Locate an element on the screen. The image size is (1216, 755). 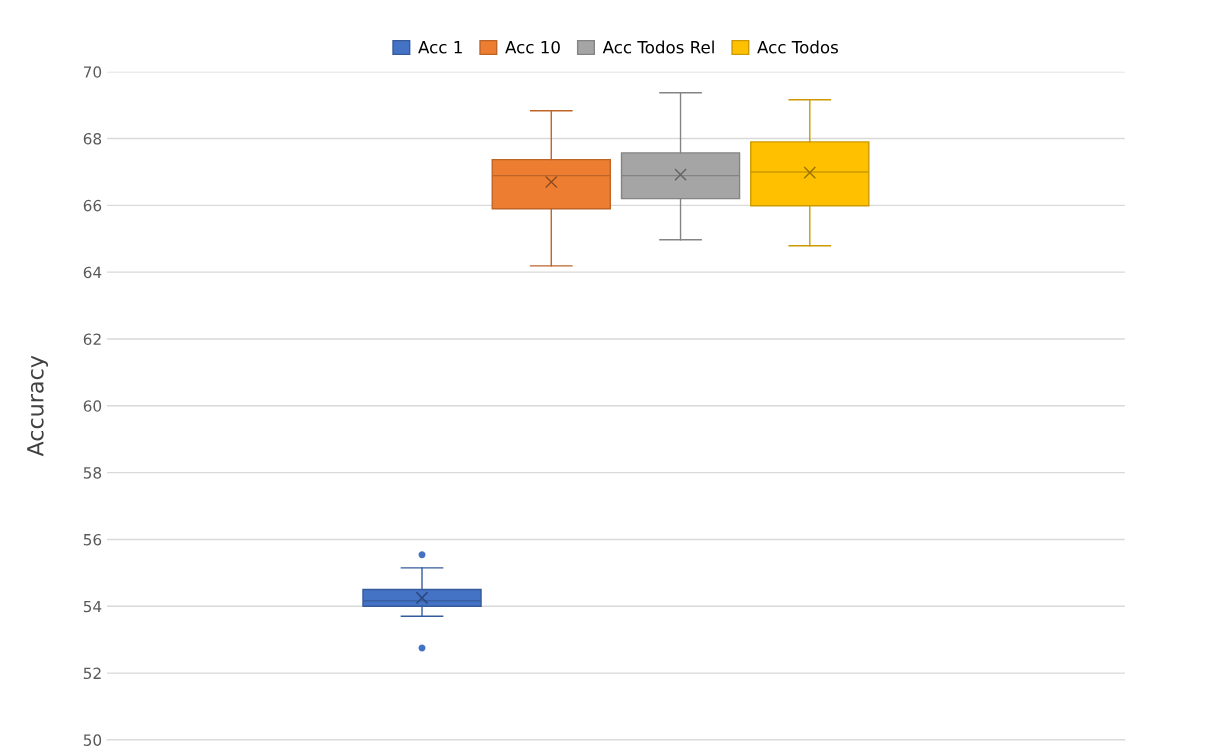
y-tick-label: 64 is located at coordinates (92, 272).